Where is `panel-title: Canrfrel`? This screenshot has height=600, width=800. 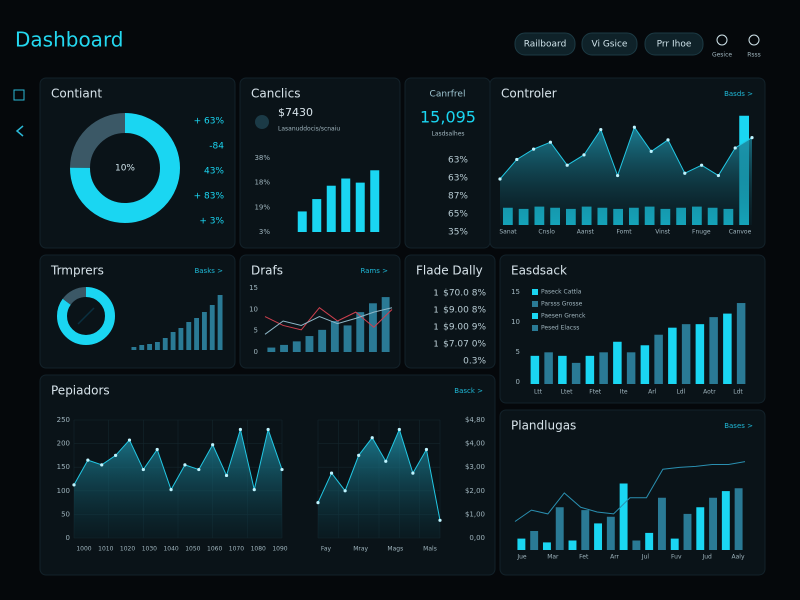 panel-title: Canrfrel is located at coordinates (448, 95).